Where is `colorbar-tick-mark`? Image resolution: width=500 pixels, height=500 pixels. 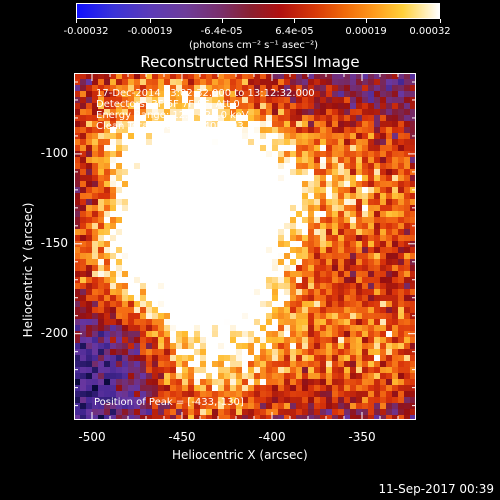
colorbar-tick-mark is located at coordinates (150, 21).